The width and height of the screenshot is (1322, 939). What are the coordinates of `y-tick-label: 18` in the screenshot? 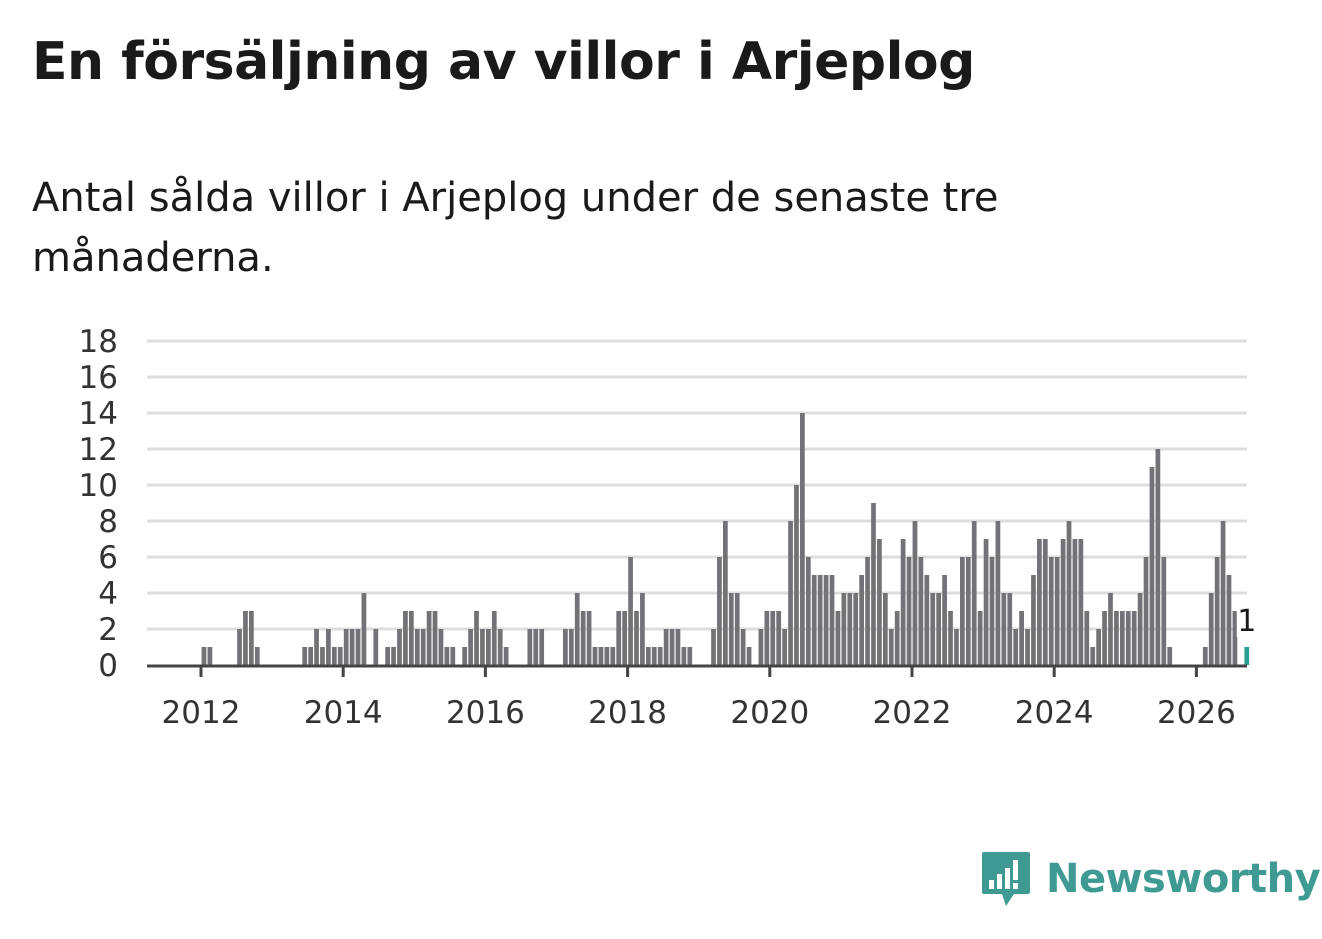 It's located at (98, 342).